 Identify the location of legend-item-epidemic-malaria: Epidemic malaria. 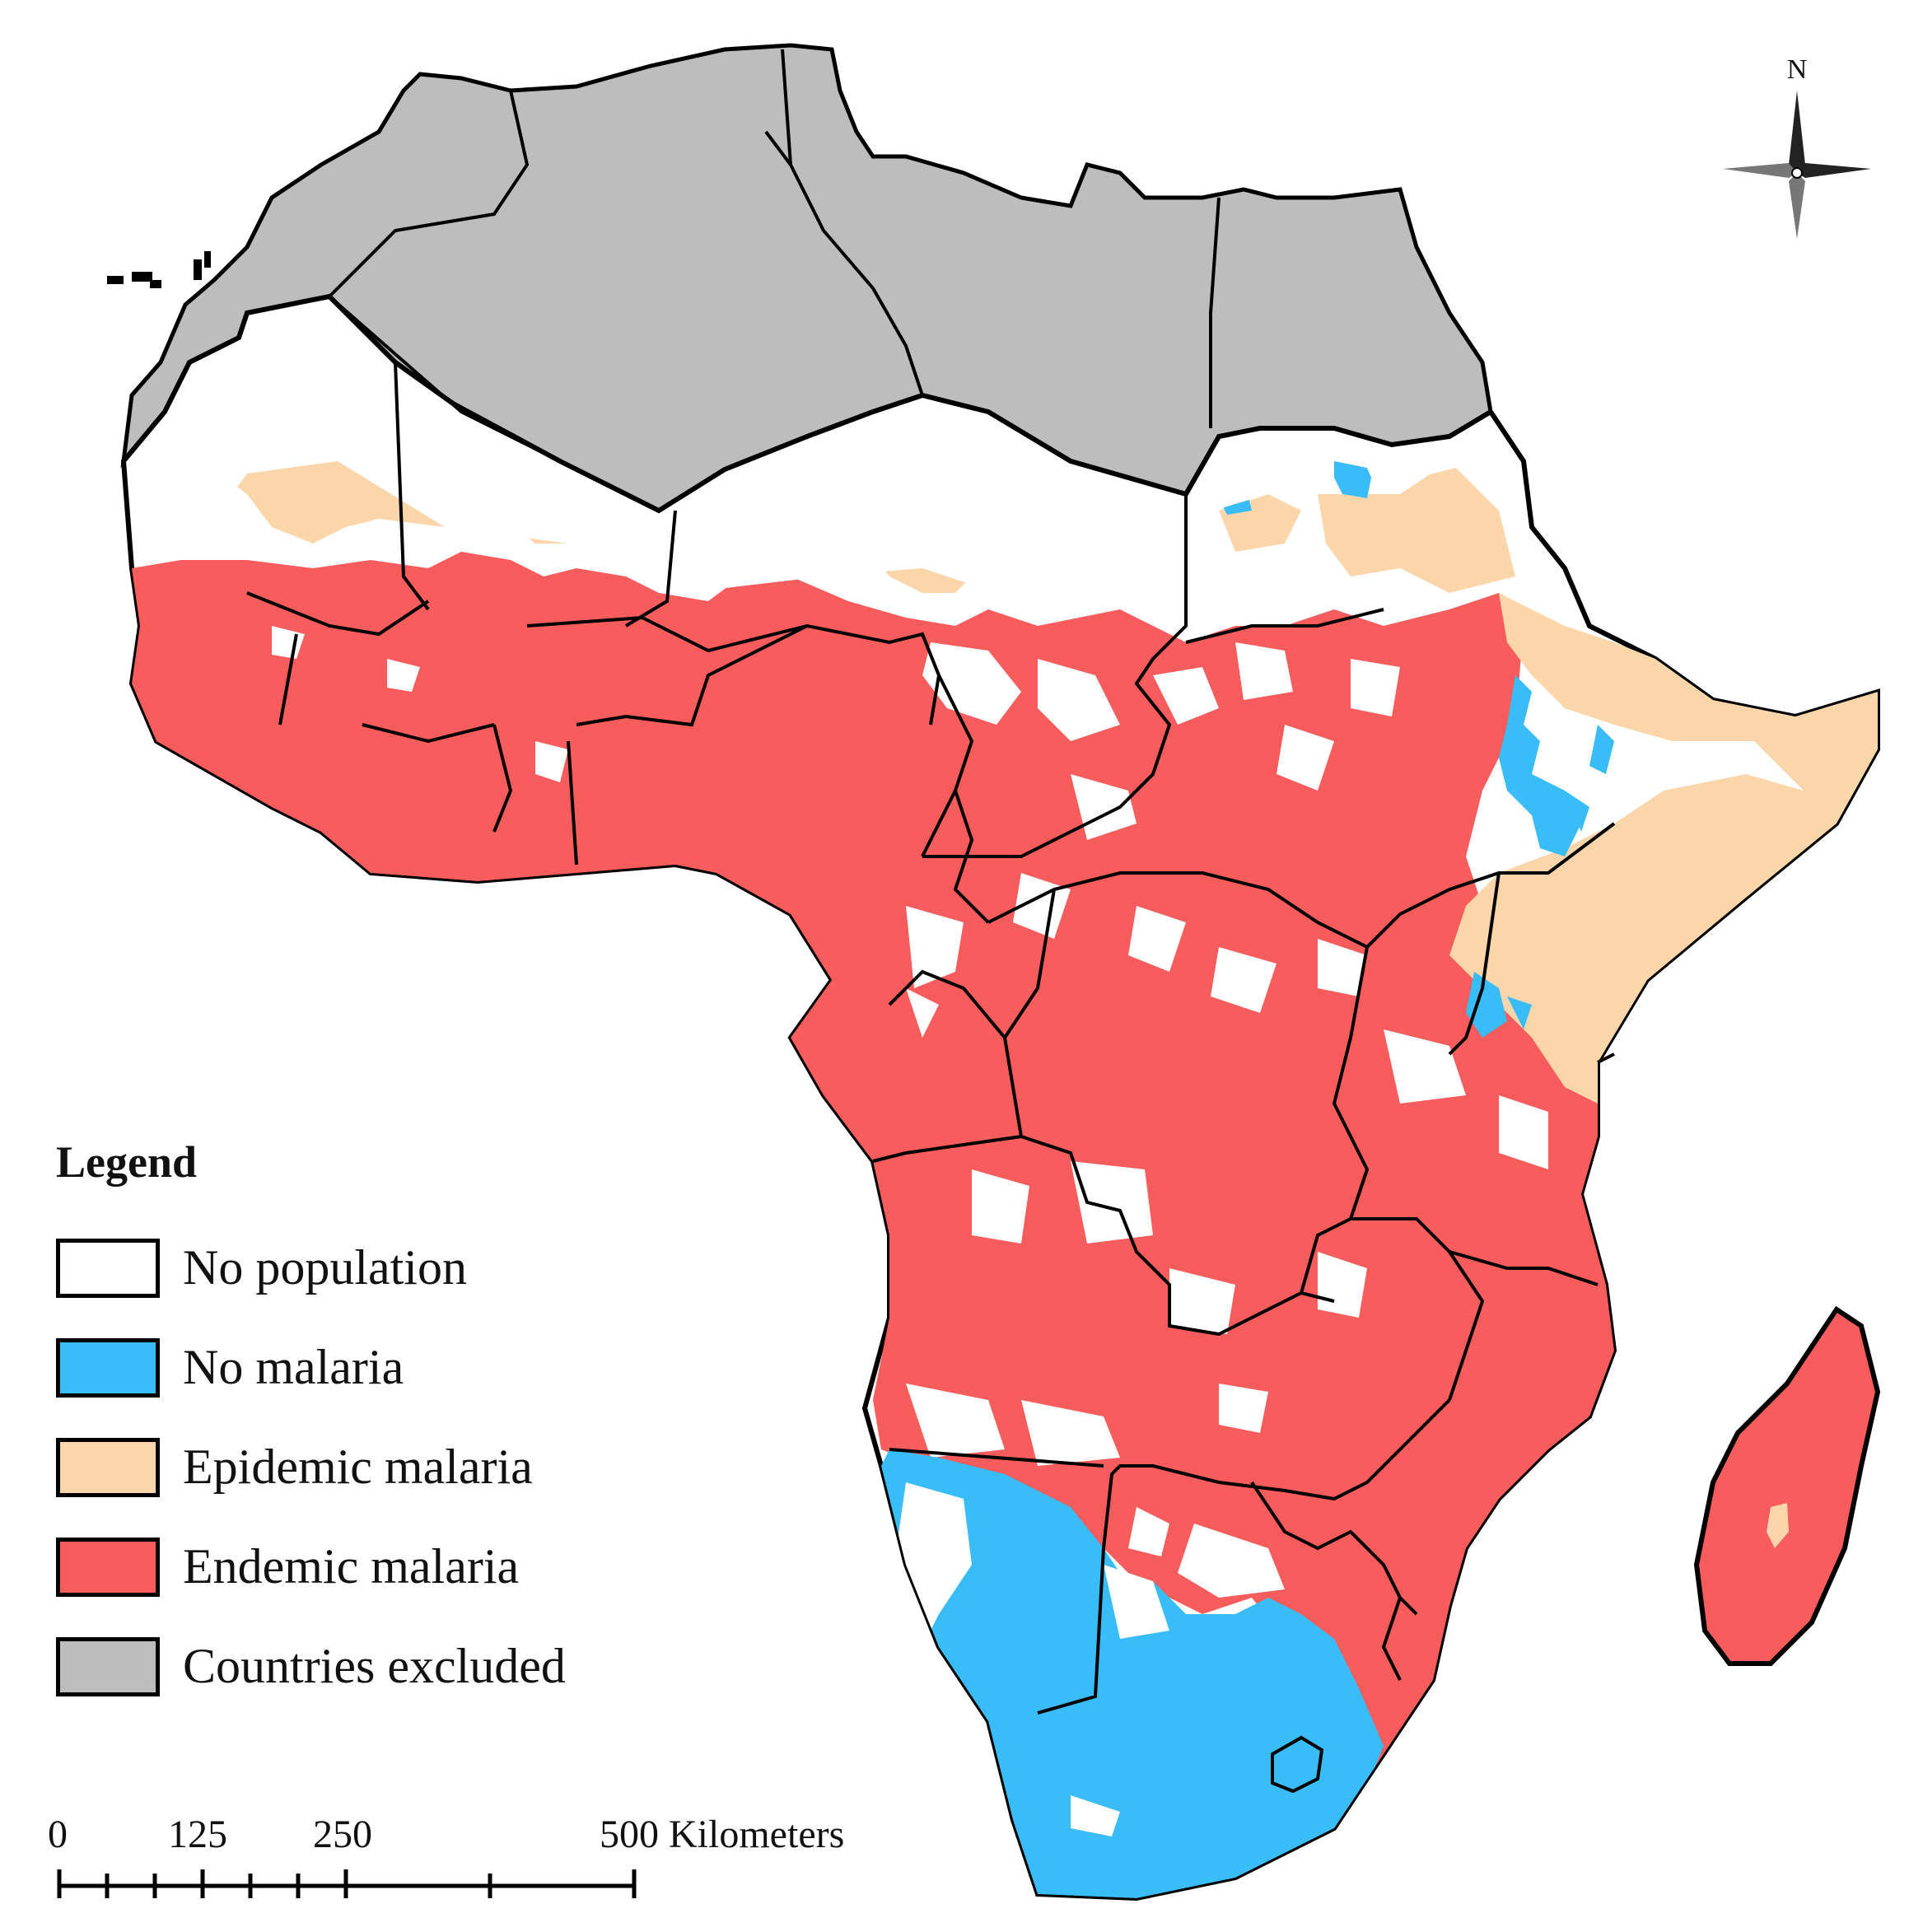
(369, 1467).